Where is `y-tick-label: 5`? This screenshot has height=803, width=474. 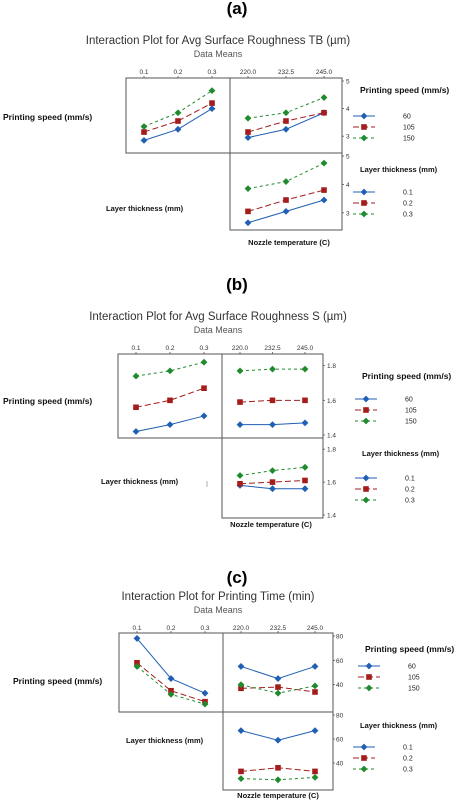
y-tick-label: 5 is located at coordinates (348, 157).